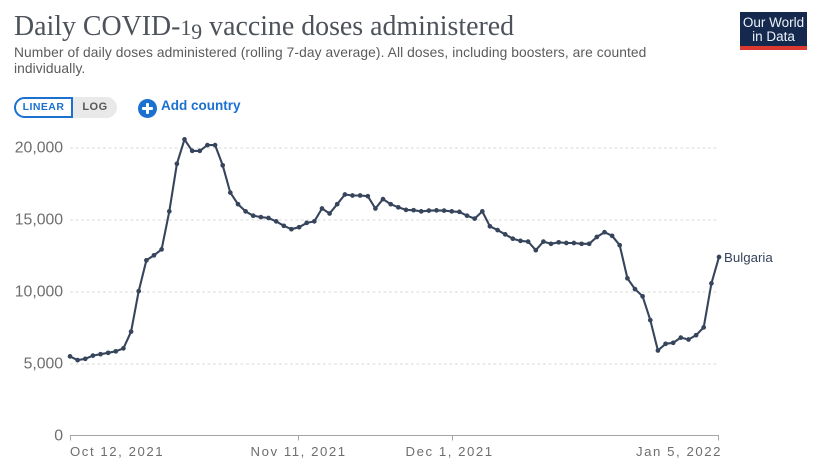 The height and width of the screenshot is (468, 817). What do you see at coordinates (450, 451) in the screenshot?
I see `svg-text: Dec 1, 2021` at bounding box center [450, 451].